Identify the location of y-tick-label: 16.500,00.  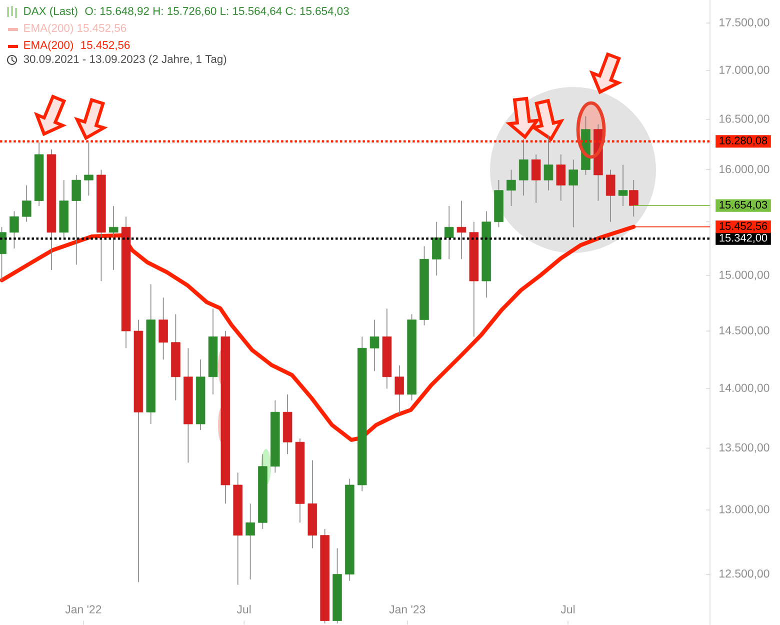
(745, 119).